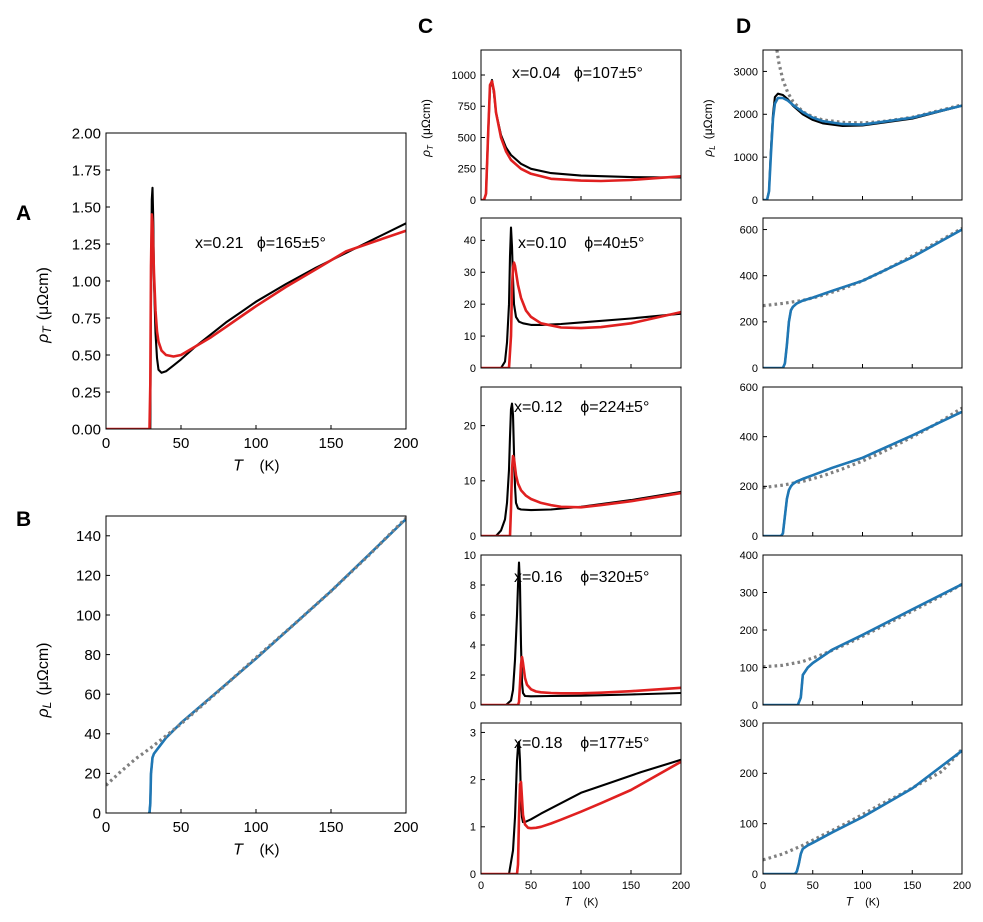  I want to click on y-axis-subscript: T, so click(47, 329).